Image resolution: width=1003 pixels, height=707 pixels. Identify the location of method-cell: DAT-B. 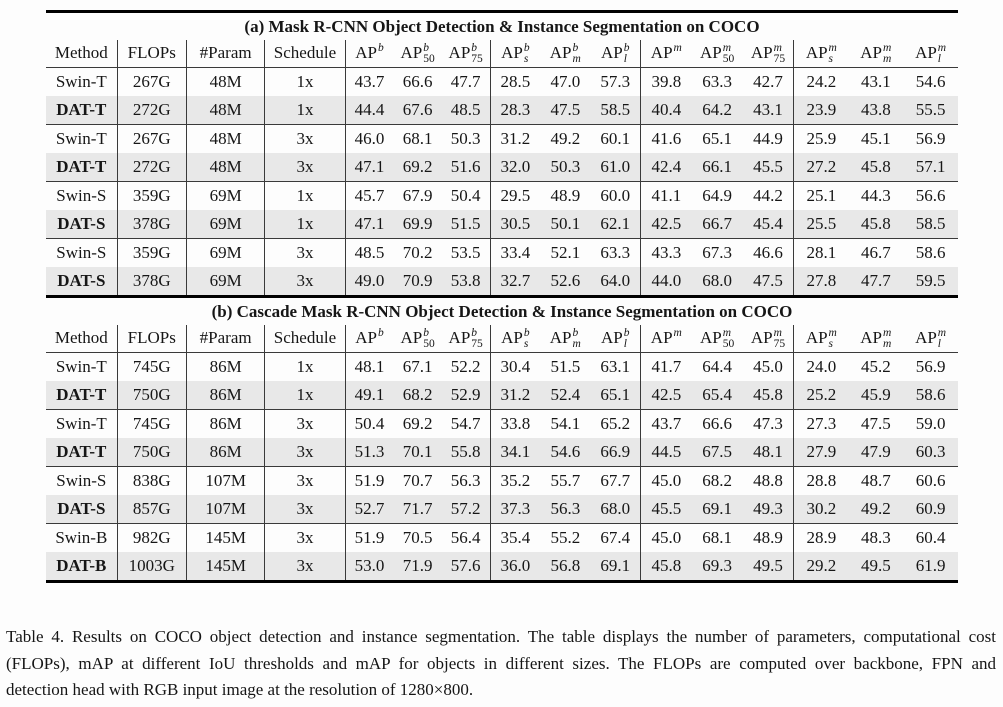
(82, 565).